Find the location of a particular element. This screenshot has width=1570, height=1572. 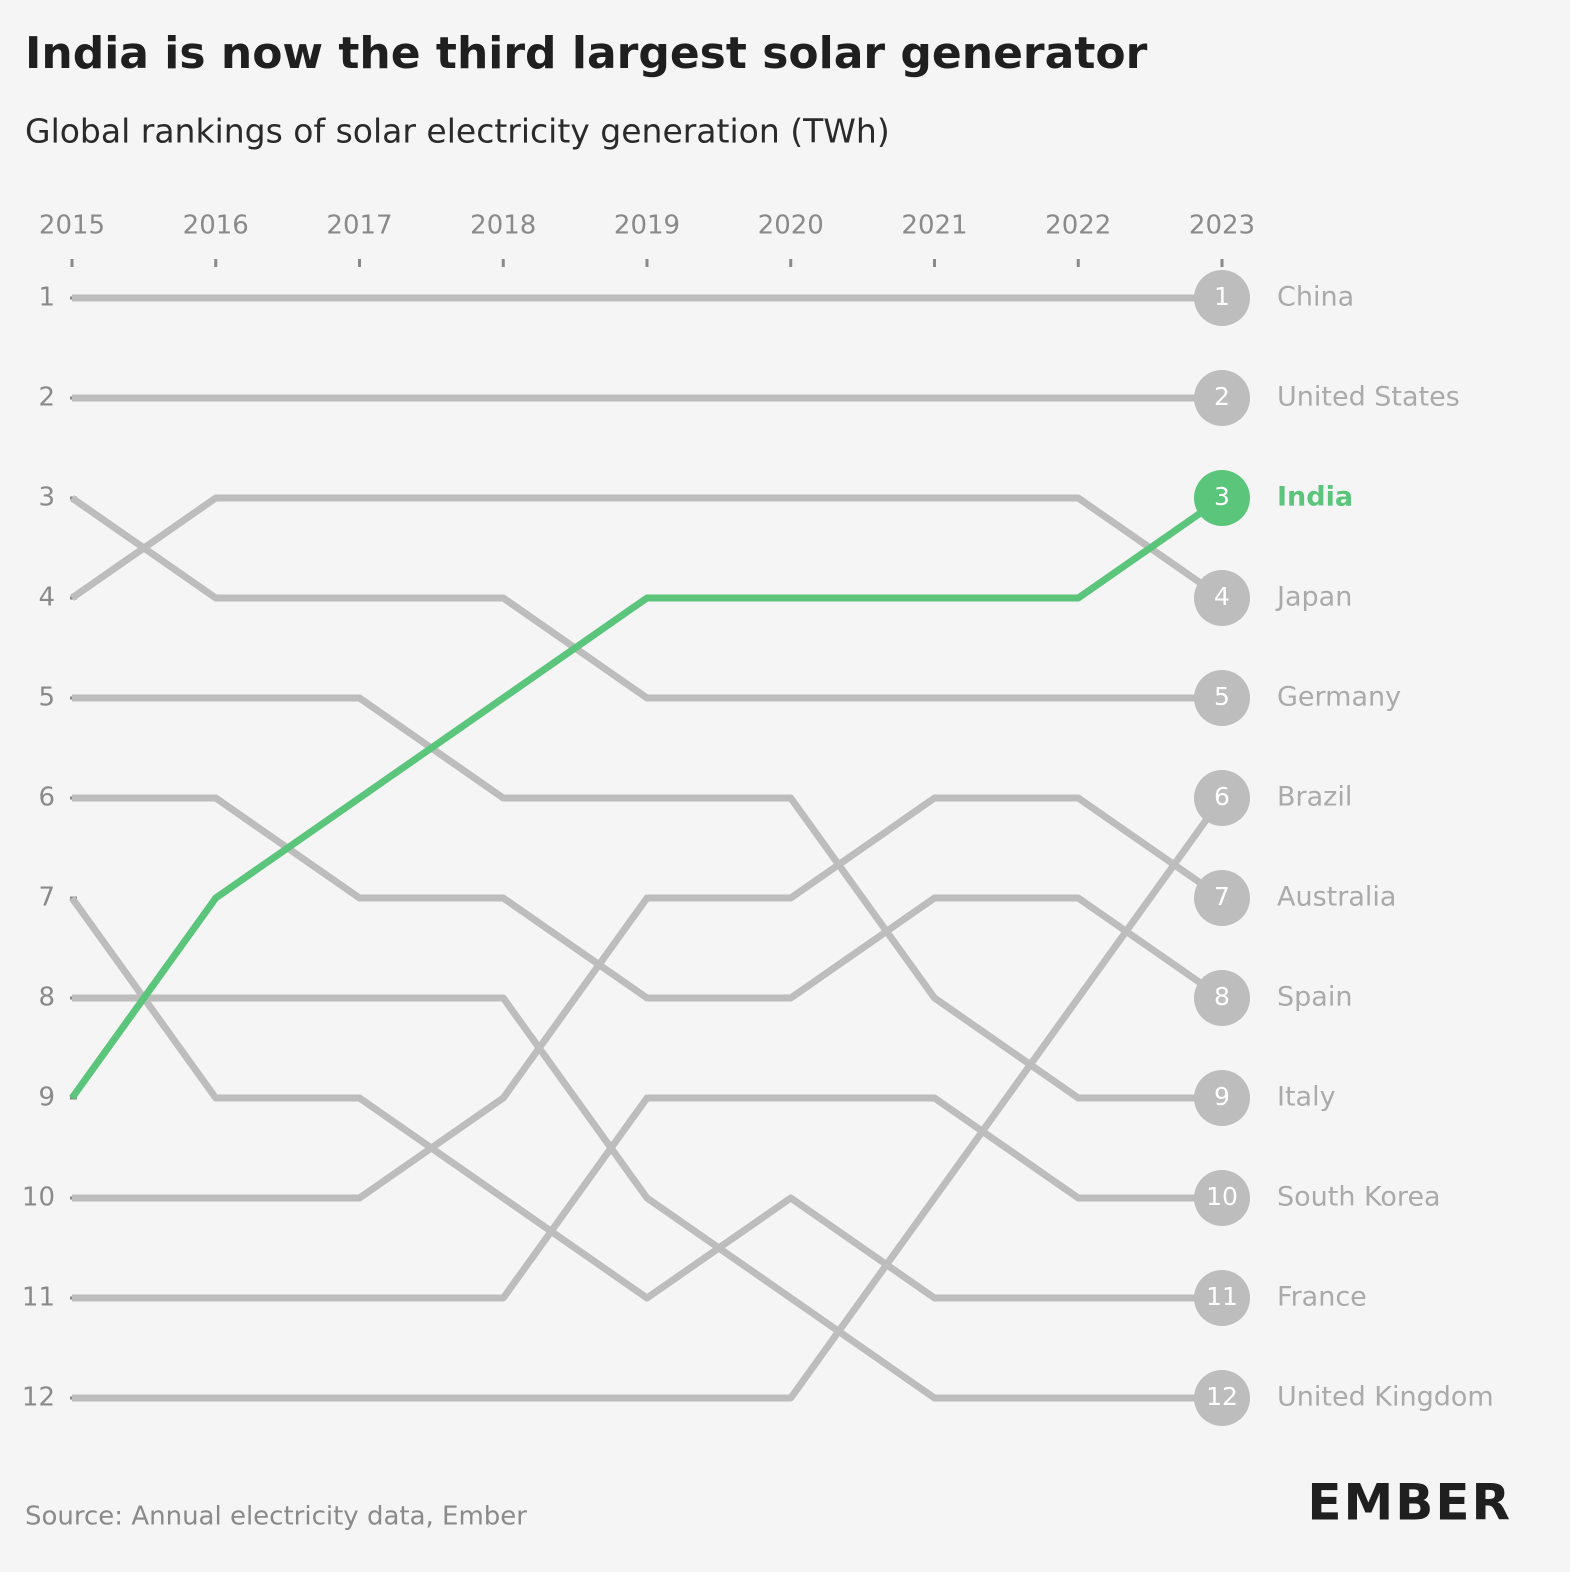

y-tick-label: 1 is located at coordinates (46, 298).